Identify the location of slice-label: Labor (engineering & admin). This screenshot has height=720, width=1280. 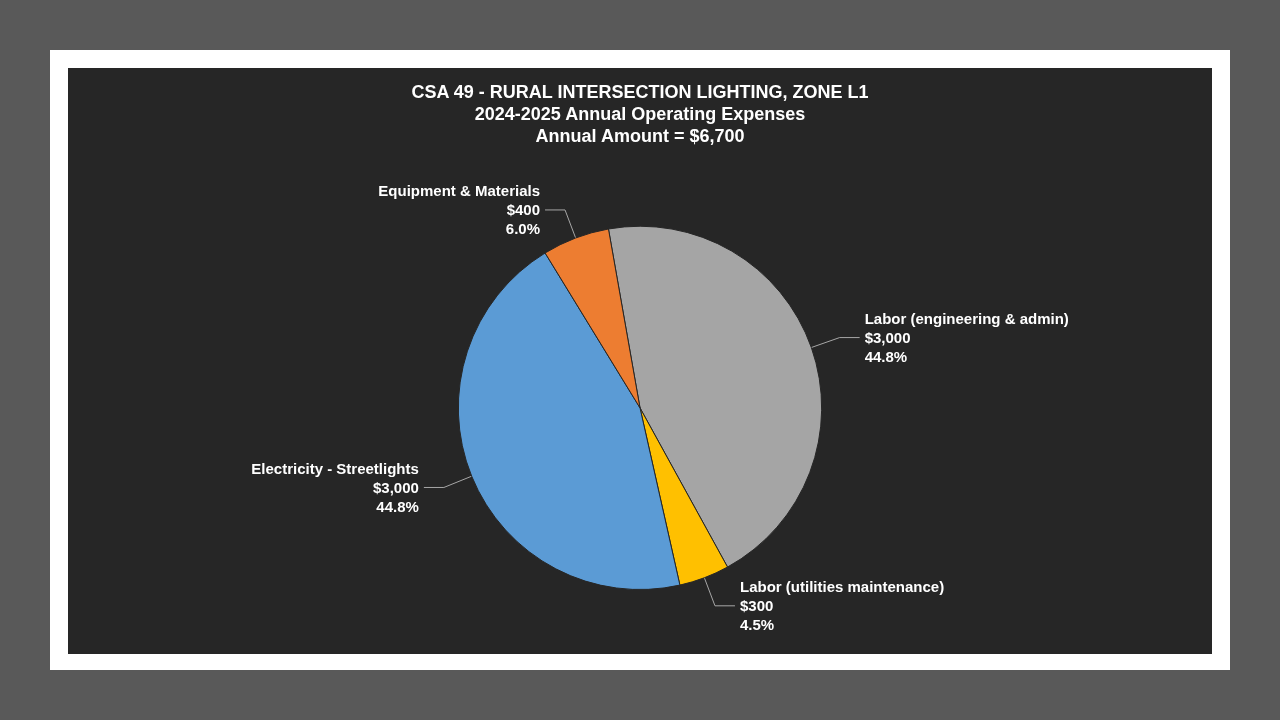
(966, 319).